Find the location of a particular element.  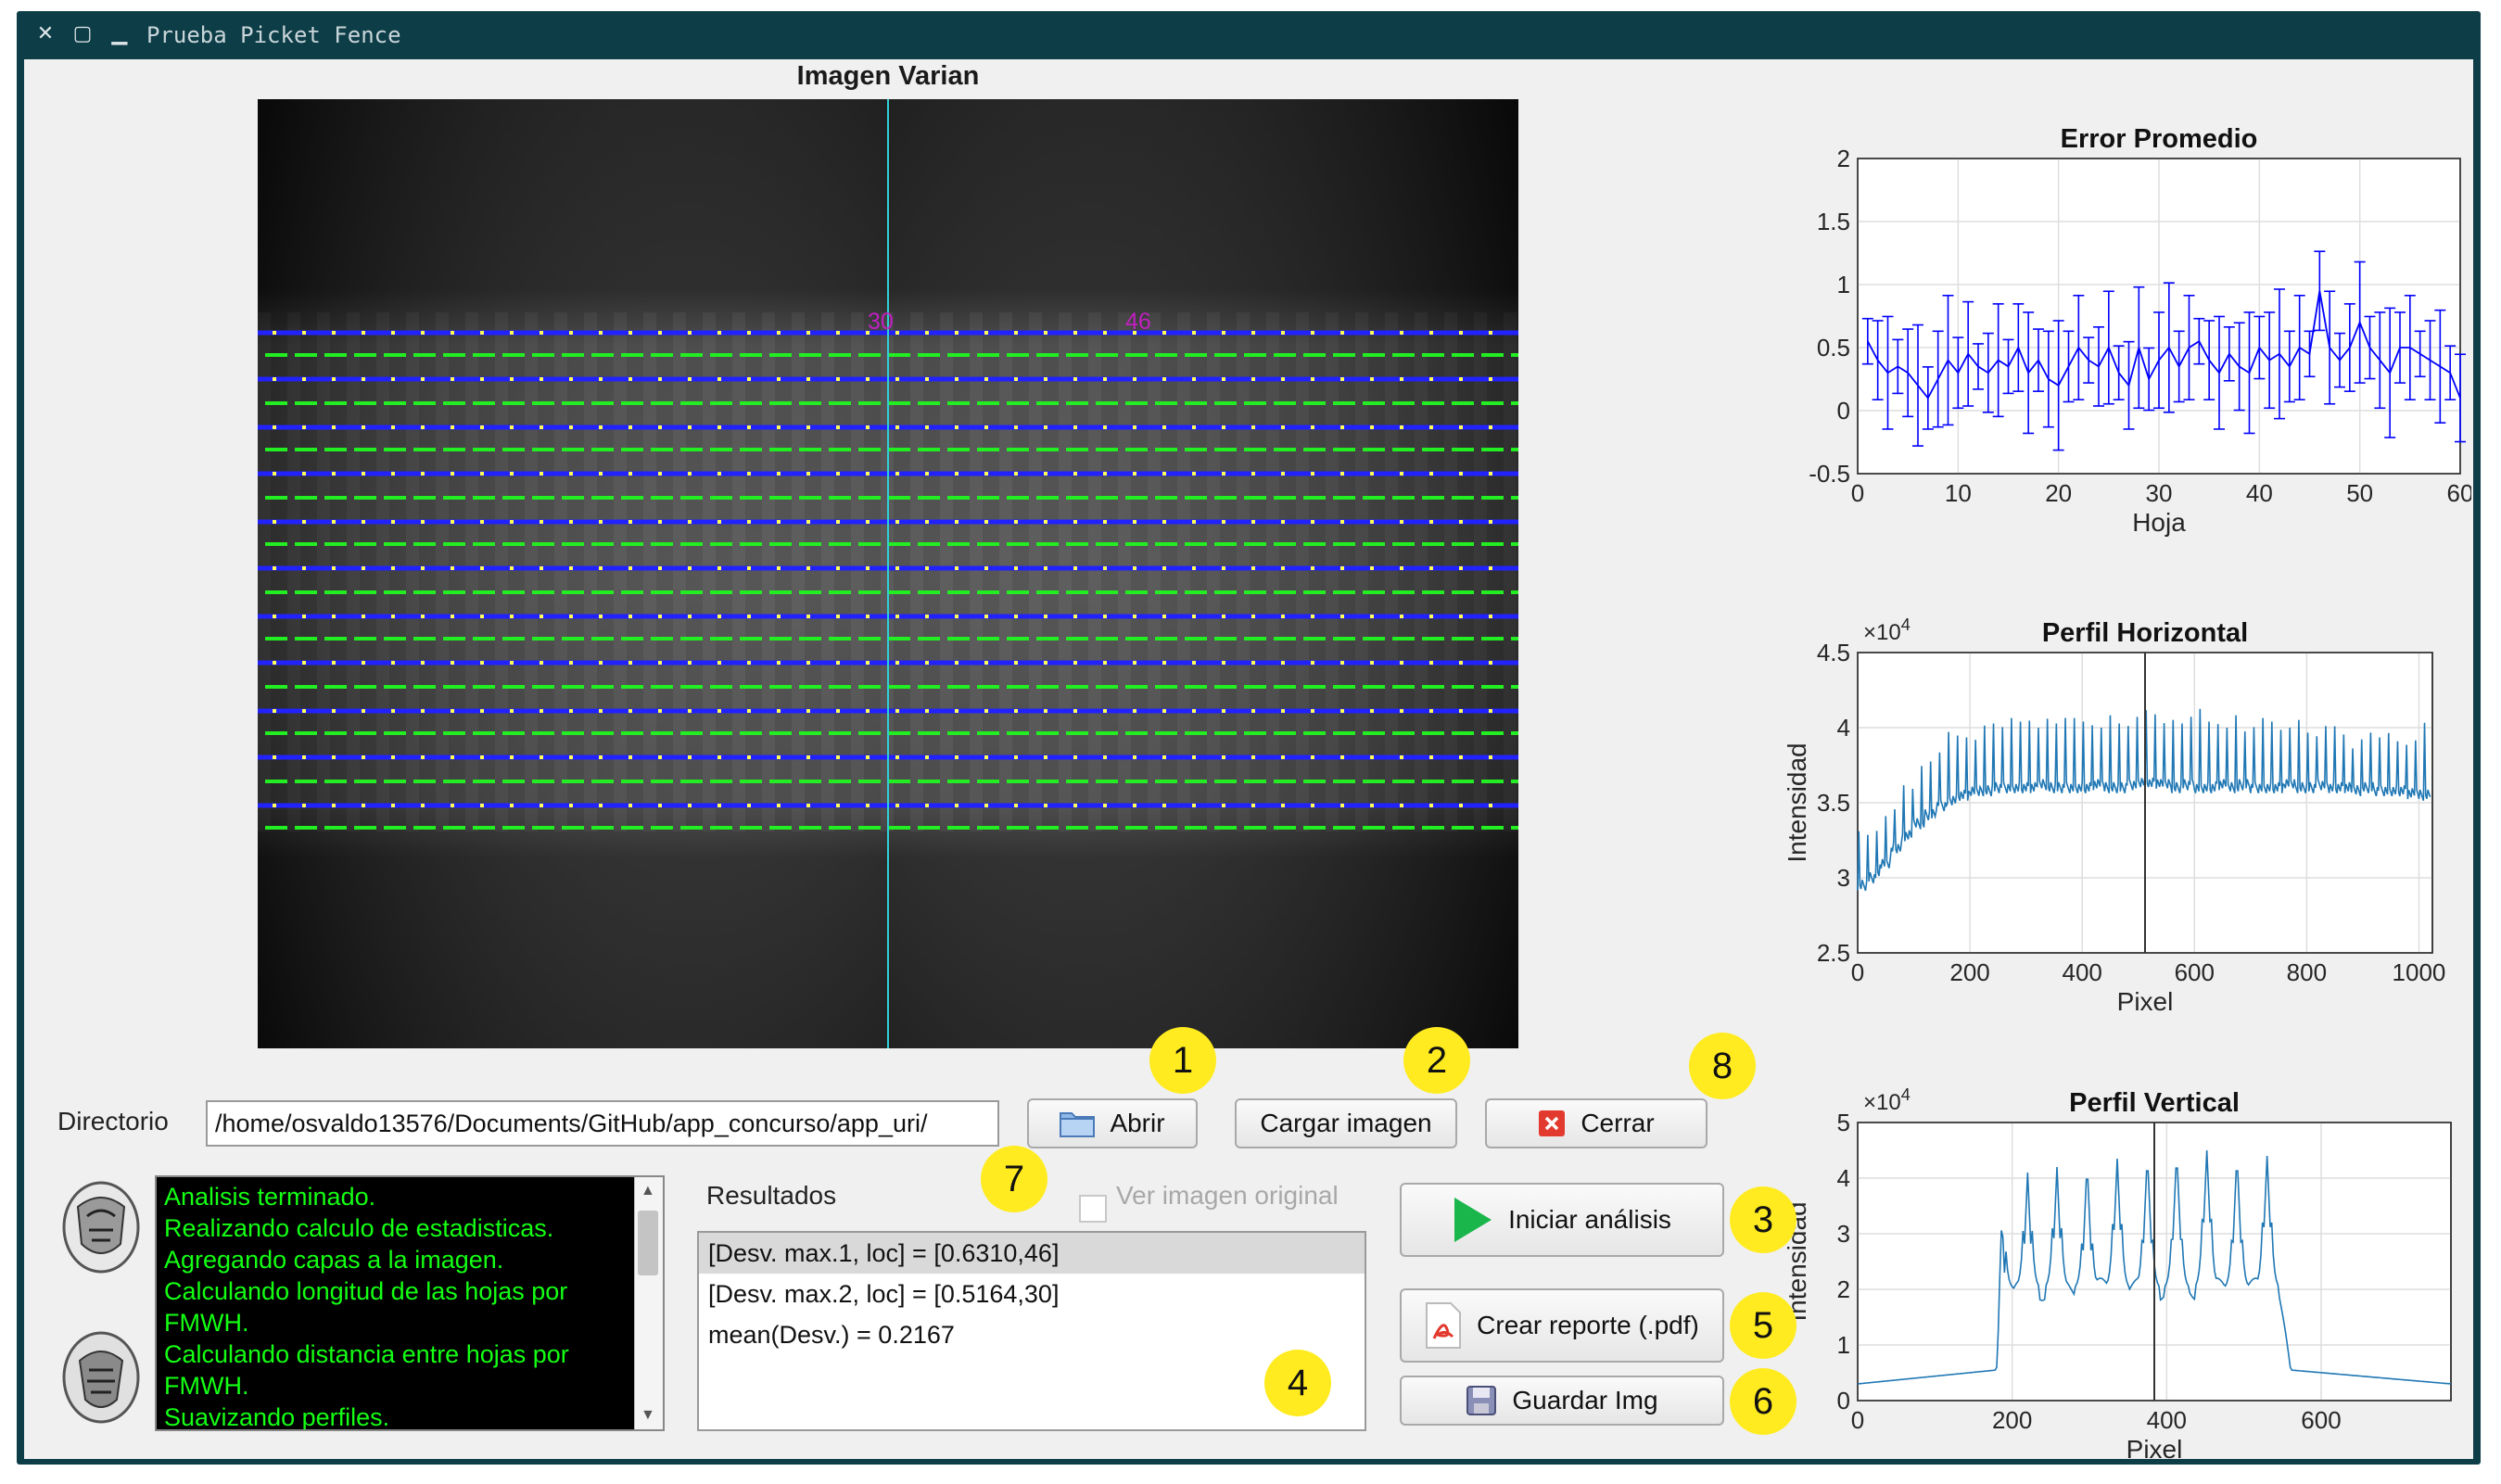

result-item: [Desv. max.2, loc] = [0.5164,30] is located at coordinates (884, 1294).